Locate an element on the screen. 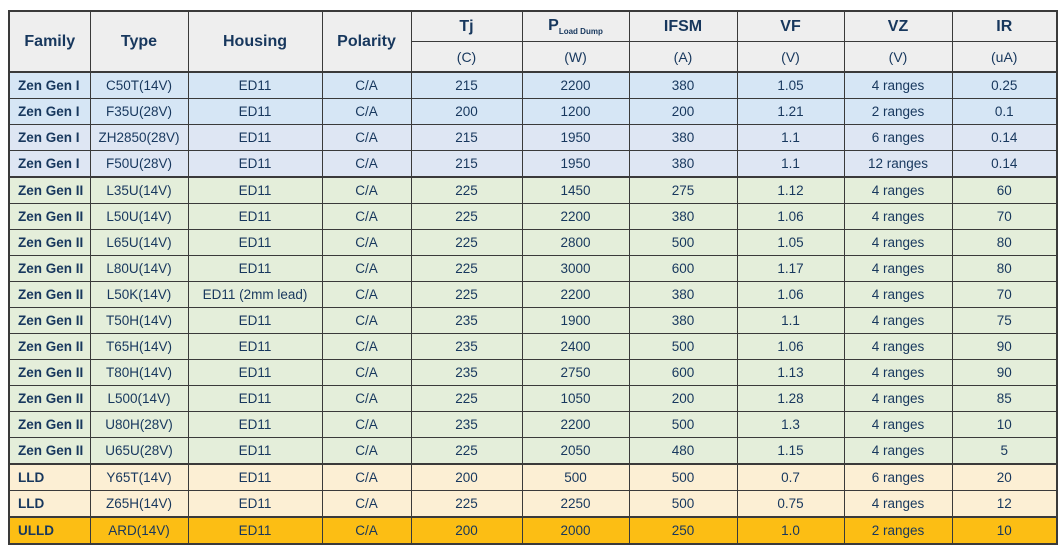 The height and width of the screenshot is (545, 1064). data-cell: 1050 is located at coordinates (575, 398).